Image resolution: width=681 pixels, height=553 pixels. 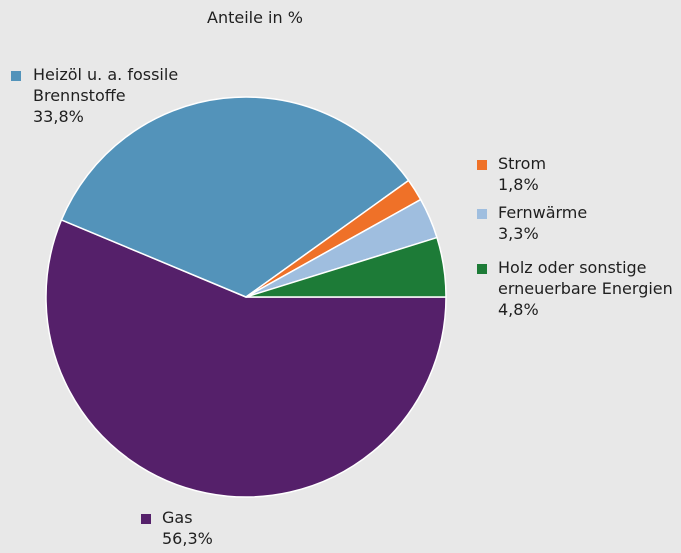 I want to click on slice-label-holz-line-1: Holz oder sonstige, so click(x=572, y=267).